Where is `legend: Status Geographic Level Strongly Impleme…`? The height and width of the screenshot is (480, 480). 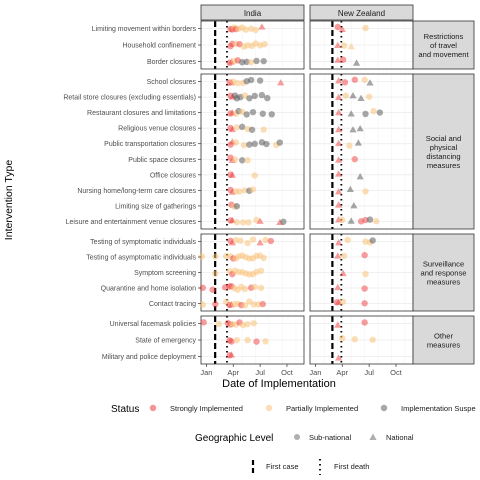
legend: Status Geographic Level Strongly Impleme… is located at coordinates (293, 439).